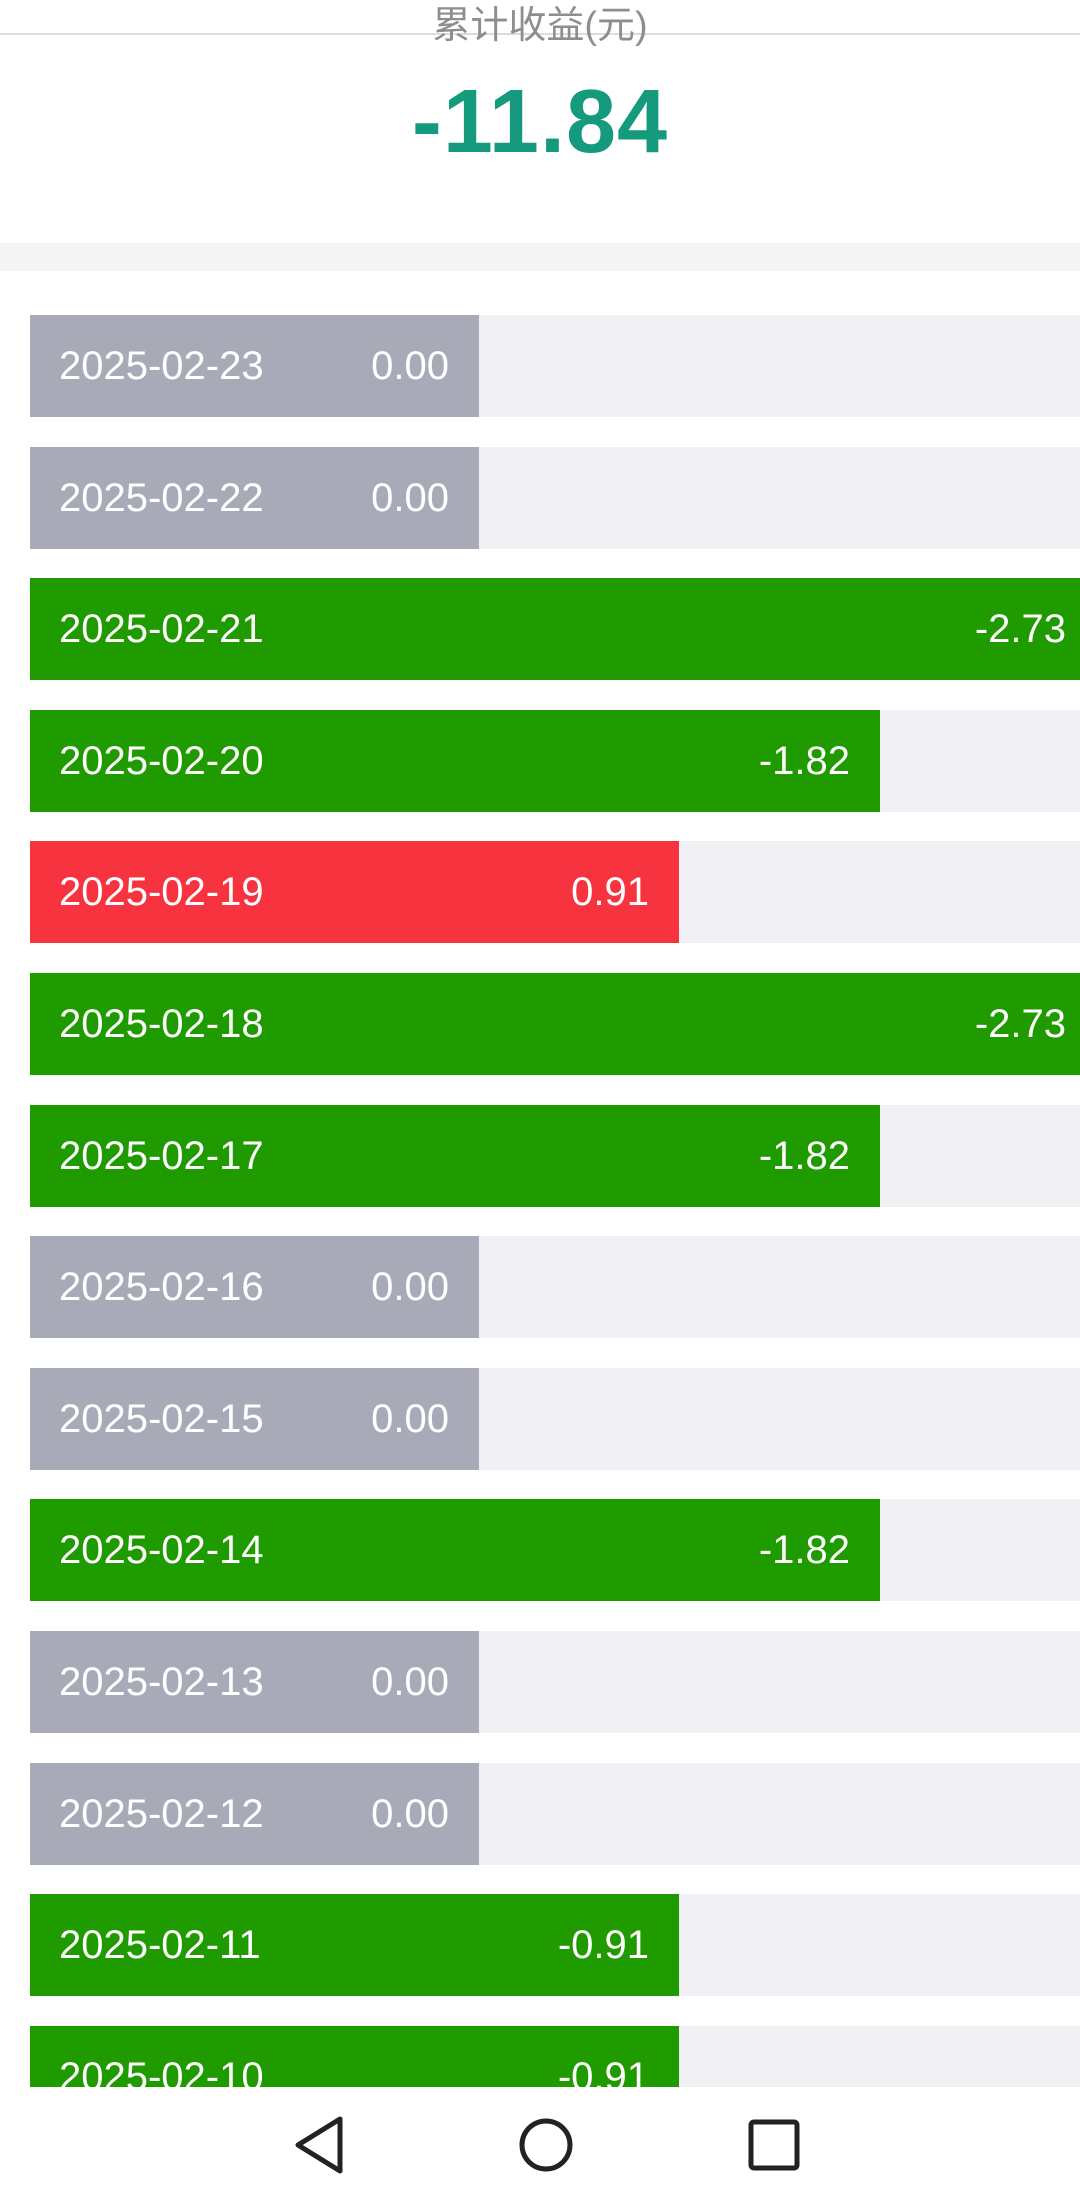  What do you see at coordinates (161, 629) in the screenshot?
I see `row-date: 2025-02-21` at bounding box center [161, 629].